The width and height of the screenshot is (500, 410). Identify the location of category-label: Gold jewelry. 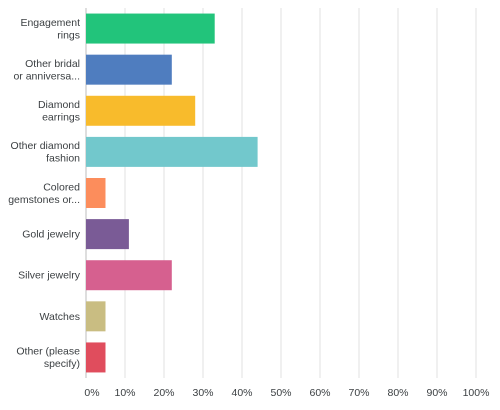
(51, 235).